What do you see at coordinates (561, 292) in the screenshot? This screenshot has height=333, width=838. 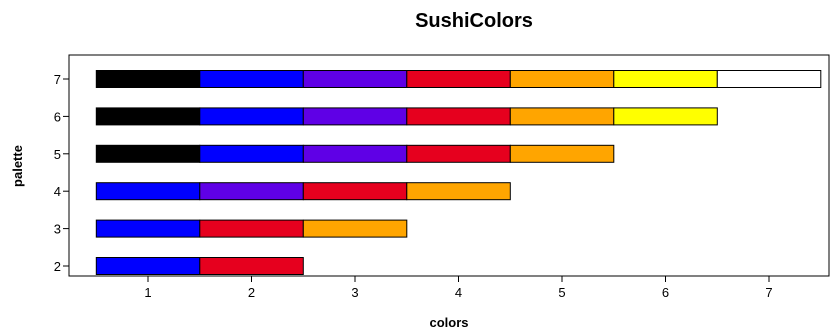 I see `x-tick-label-5: 5` at bounding box center [561, 292].